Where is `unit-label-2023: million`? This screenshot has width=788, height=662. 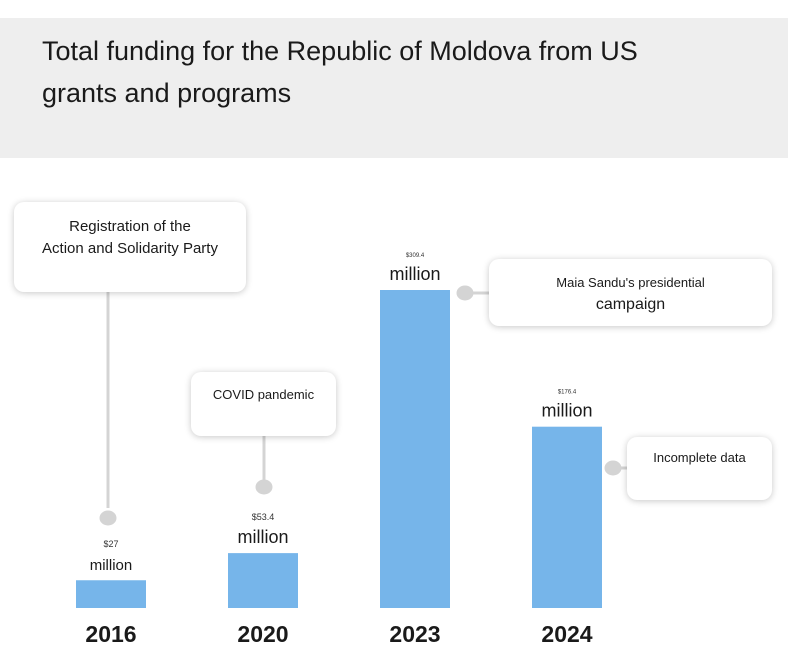
unit-label-2023: million is located at coordinates (414, 274).